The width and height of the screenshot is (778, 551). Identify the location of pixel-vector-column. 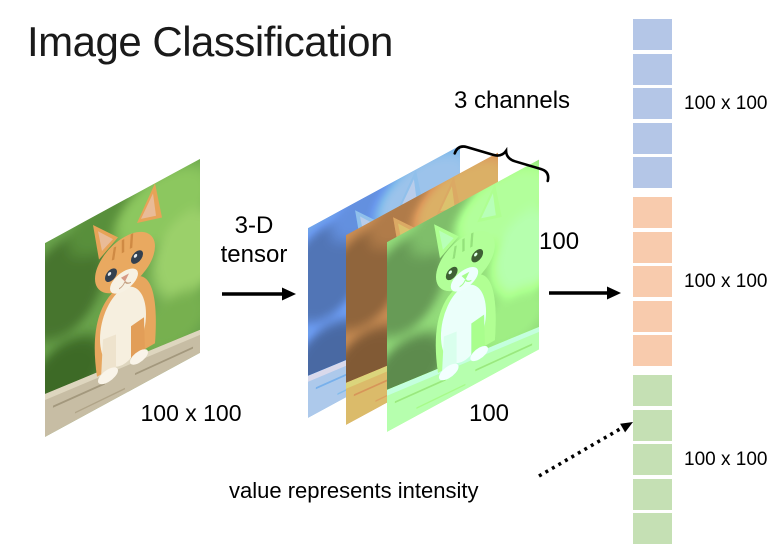
(652, 275).